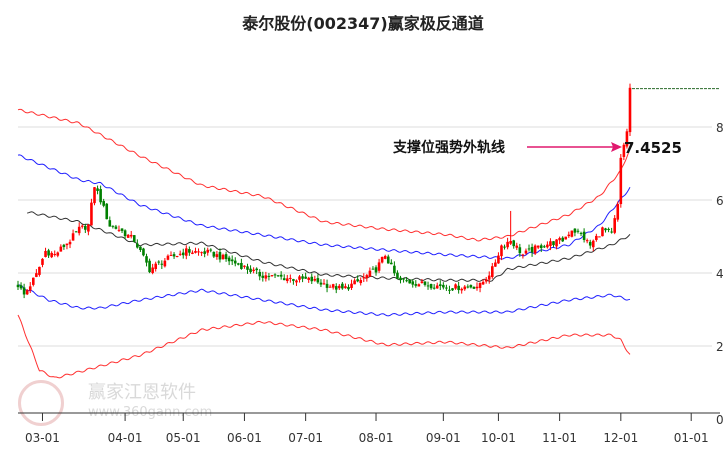  Describe the element at coordinates (720, 420) in the screenshot. I see `y-tick-label: 0` at that location.